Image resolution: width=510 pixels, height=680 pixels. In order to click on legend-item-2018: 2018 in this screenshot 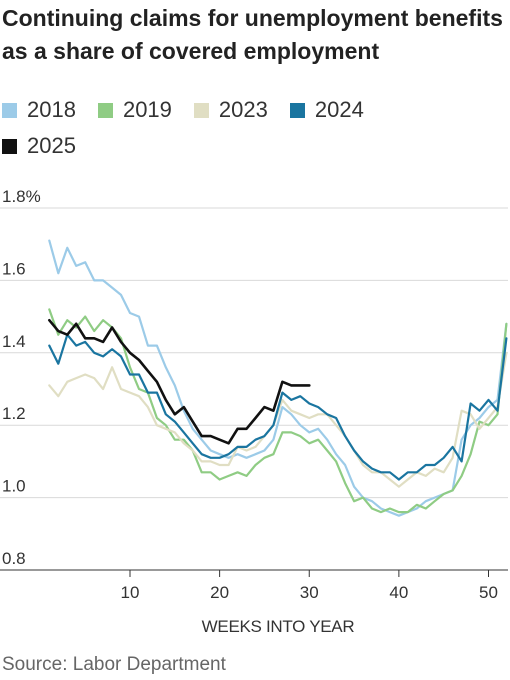, I will do `click(39, 110)`.